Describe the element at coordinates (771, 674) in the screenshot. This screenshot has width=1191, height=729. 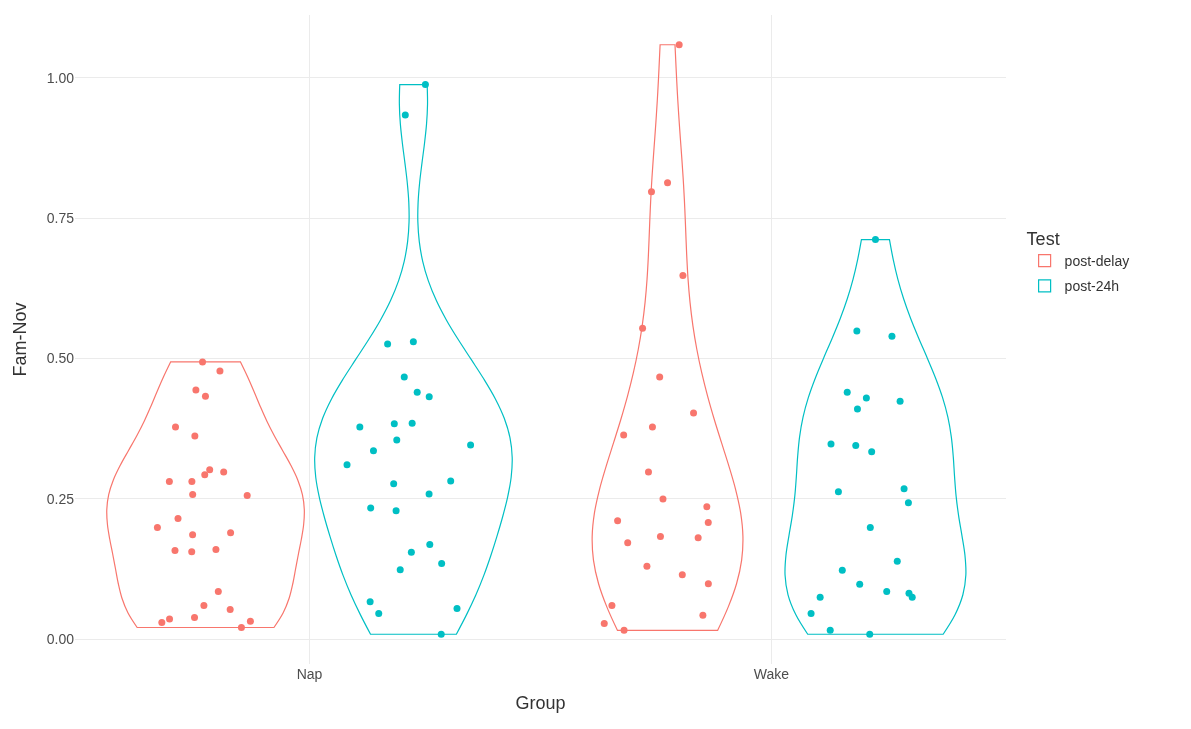
I see `x-tick-label: Wake` at that location.